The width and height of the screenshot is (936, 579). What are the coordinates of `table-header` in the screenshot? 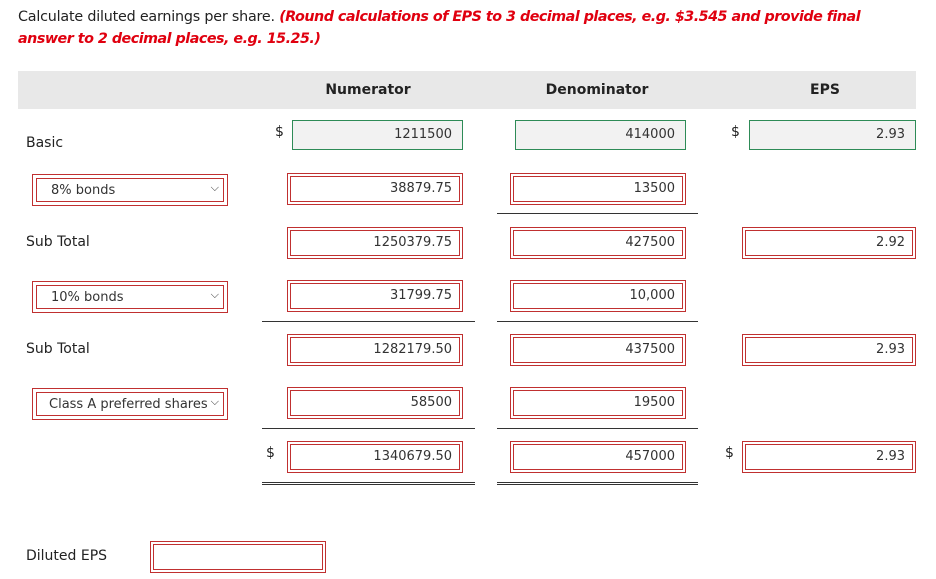 It's located at (467, 90).